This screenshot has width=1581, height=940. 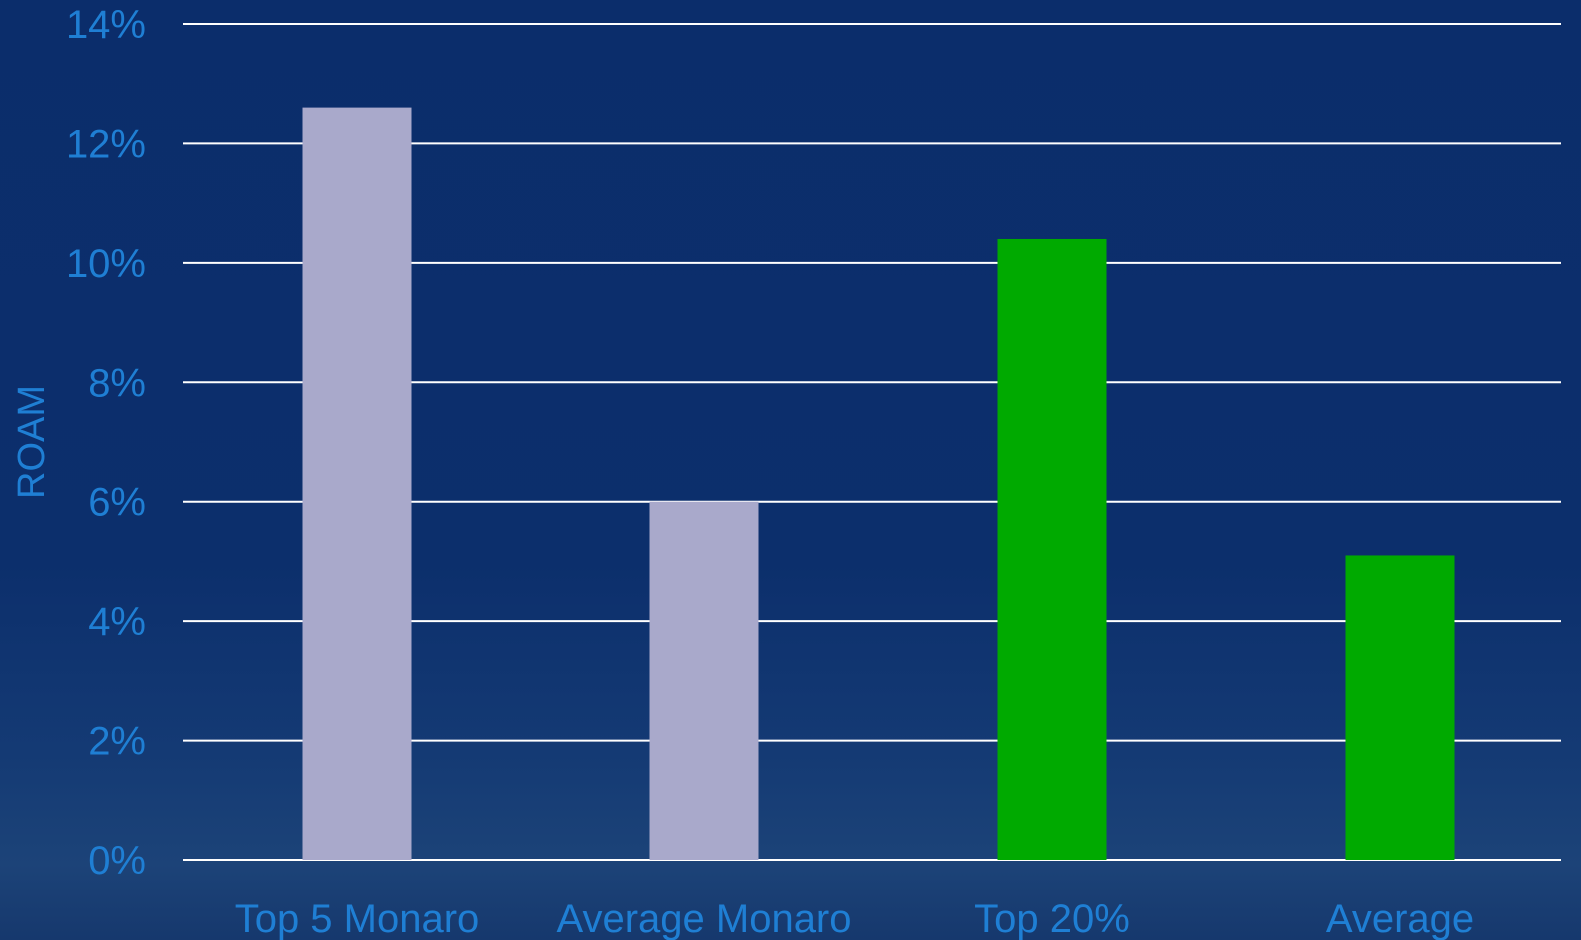 I want to click on y-tick-label: 4%, so click(x=117, y=622).